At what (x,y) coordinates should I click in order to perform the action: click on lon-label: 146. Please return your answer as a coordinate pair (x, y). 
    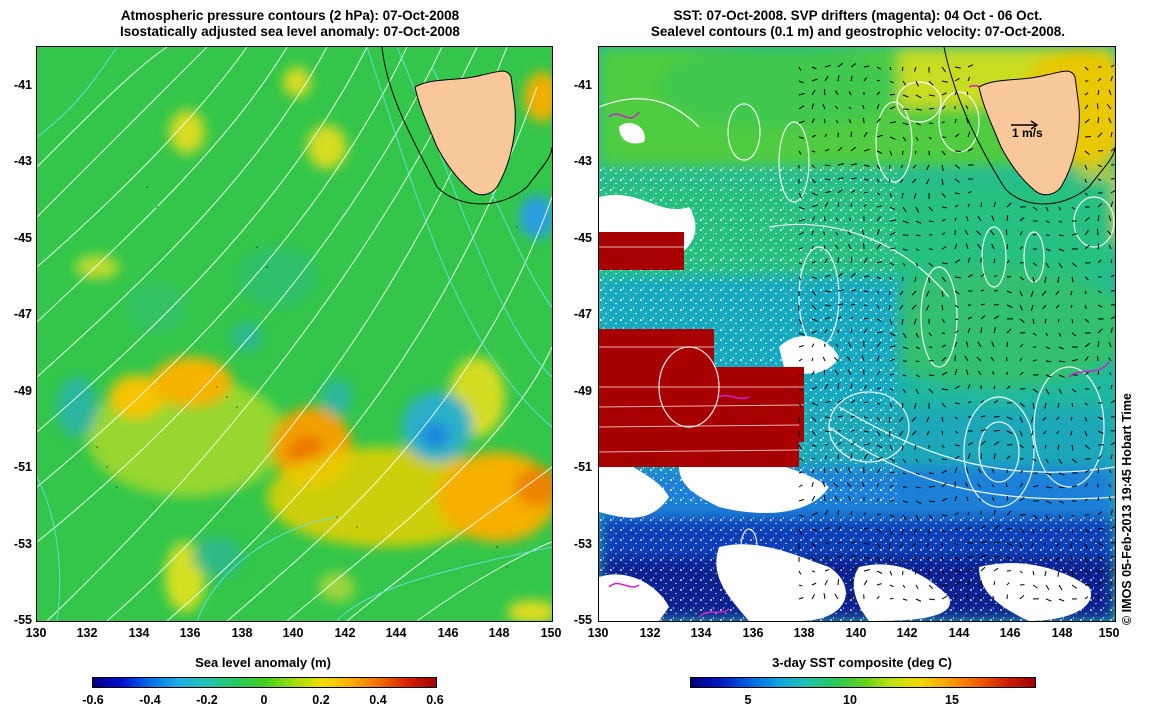
    Looking at the image, I should click on (448, 633).